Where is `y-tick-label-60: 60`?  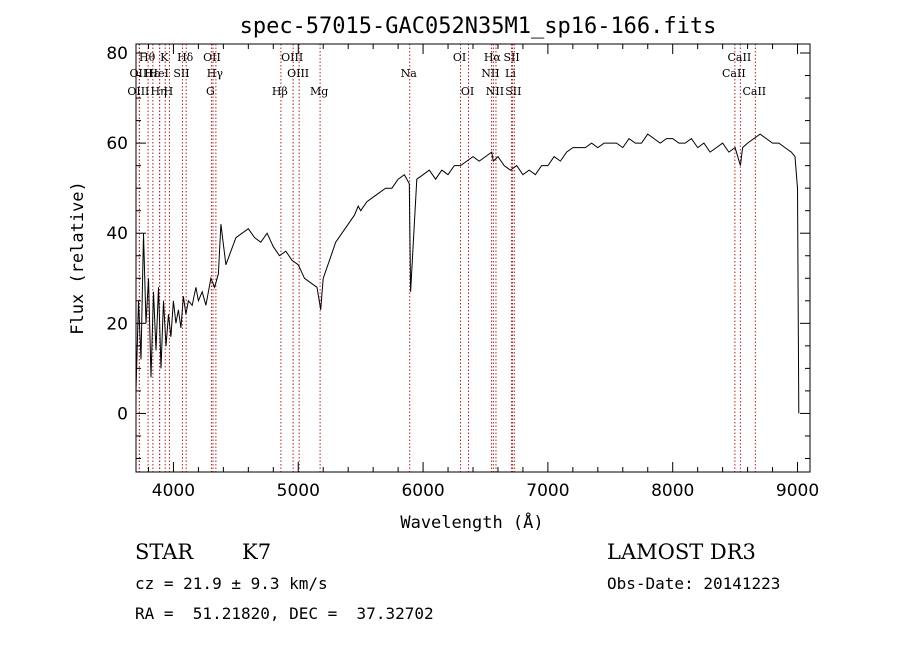 y-tick-label-60: 60 is located at coordinates (117, 144).